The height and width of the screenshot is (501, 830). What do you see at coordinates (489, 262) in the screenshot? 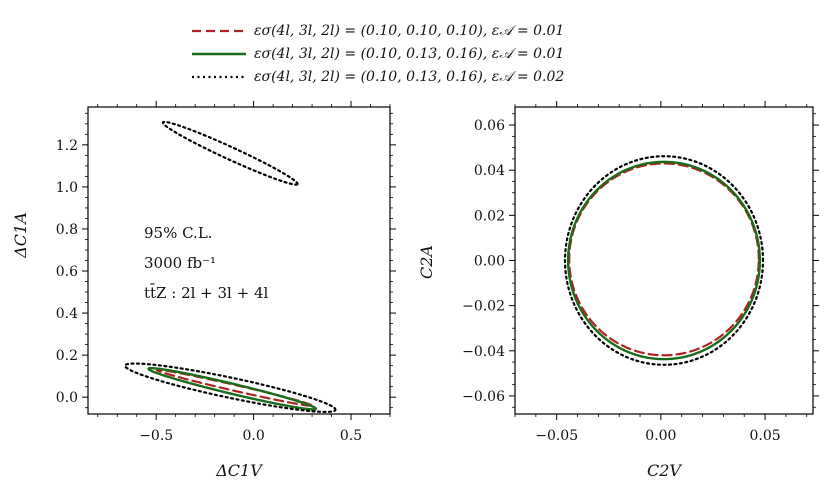
I see `right-y-tick-label: 0.00` at bounding box center [489, 262].